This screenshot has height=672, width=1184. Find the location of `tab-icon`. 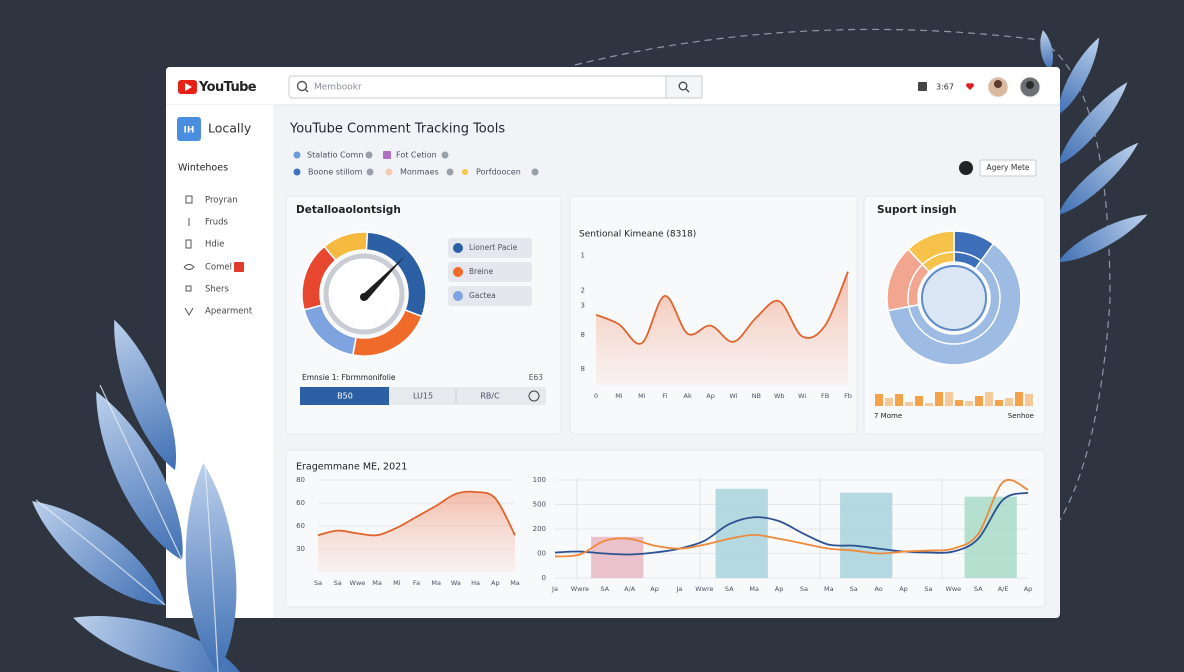

tab-icon is located at coordinates (534, 396).